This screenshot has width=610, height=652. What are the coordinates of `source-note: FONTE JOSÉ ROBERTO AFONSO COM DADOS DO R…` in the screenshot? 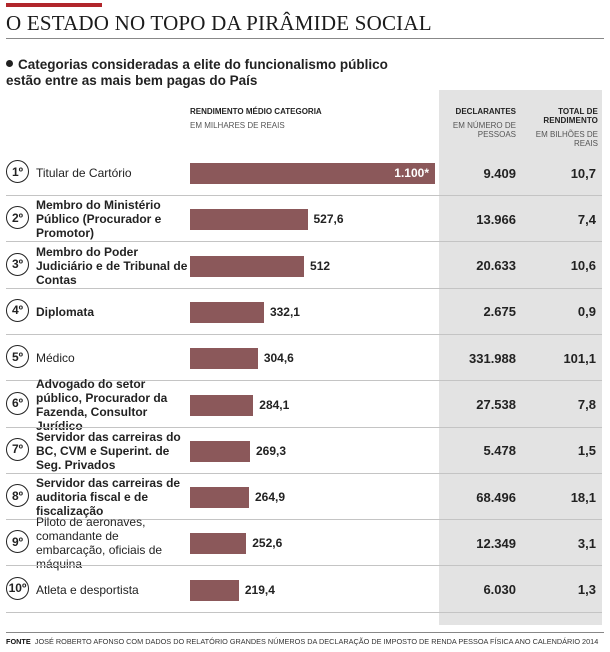 It's located at (302, 641).